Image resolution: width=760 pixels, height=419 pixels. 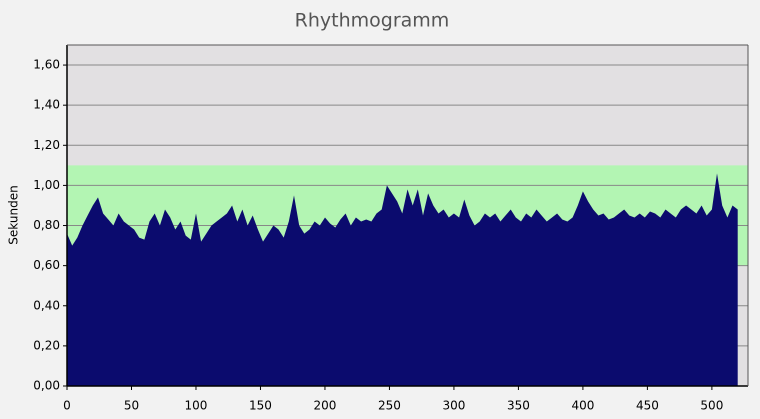 I want to click on y-tick-label: 0,80, so click(x=46, y=225).